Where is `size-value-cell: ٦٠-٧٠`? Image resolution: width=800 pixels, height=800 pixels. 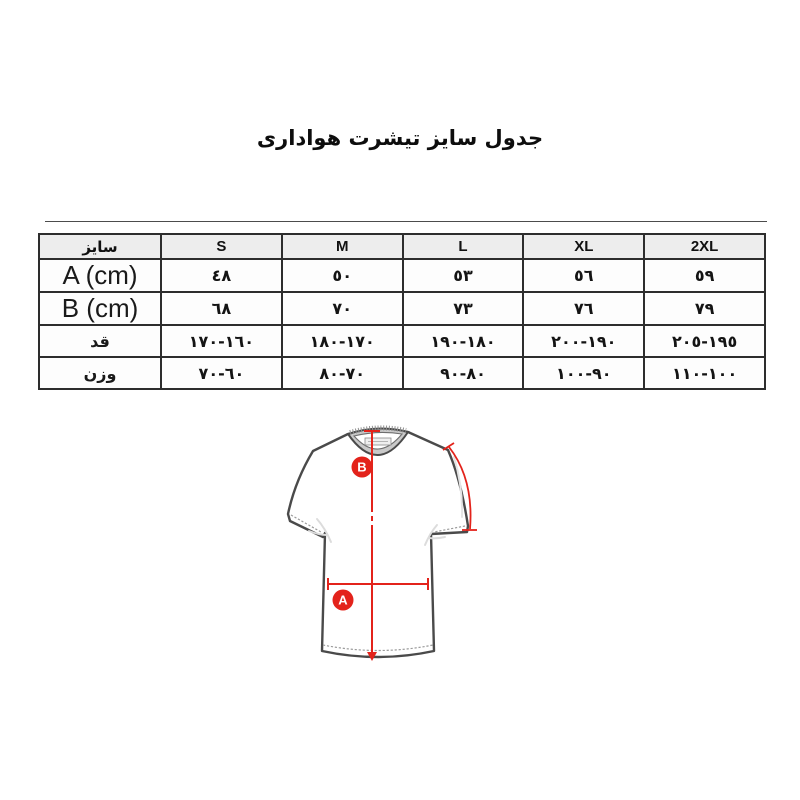
size-value-cell: ٦٠-٧٠ is located at coordinates (221, 373).